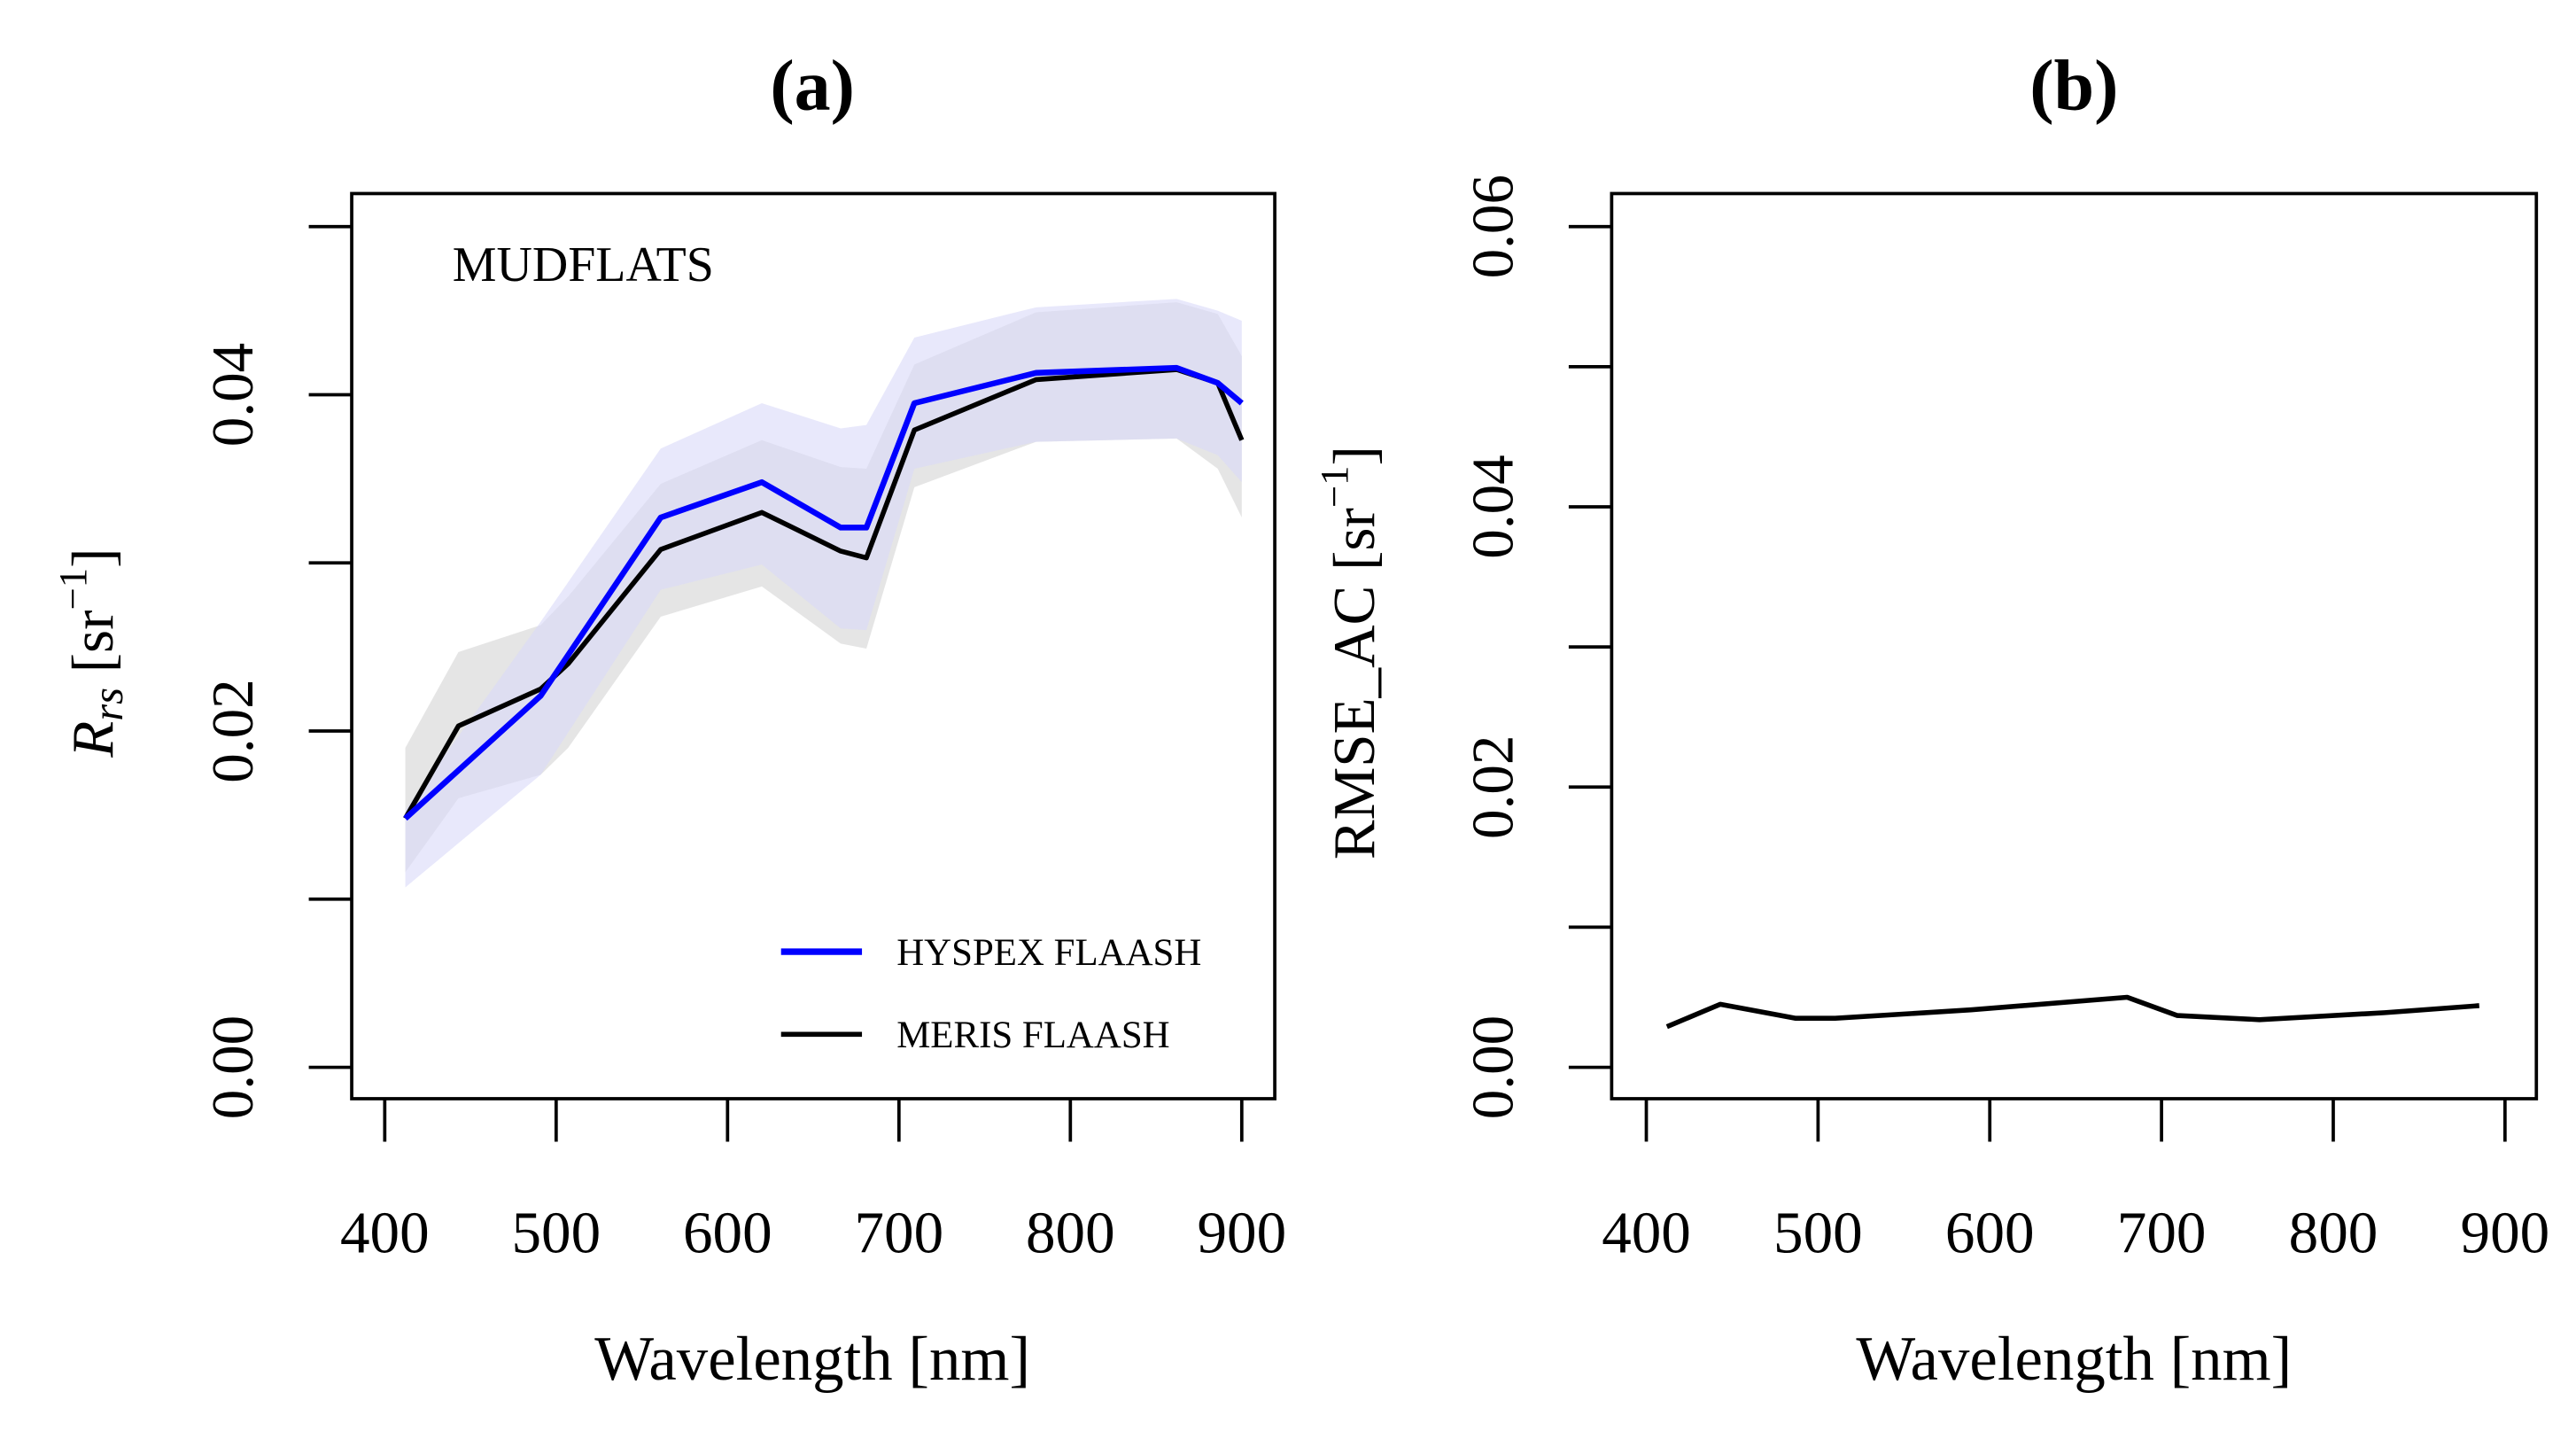 This screenshot has width=2576, height=1431. What do you see at coordinates (1493, 226) in the screenshot?
I see `y-tick-label: 0.06` at bounding box center [1493, 226].